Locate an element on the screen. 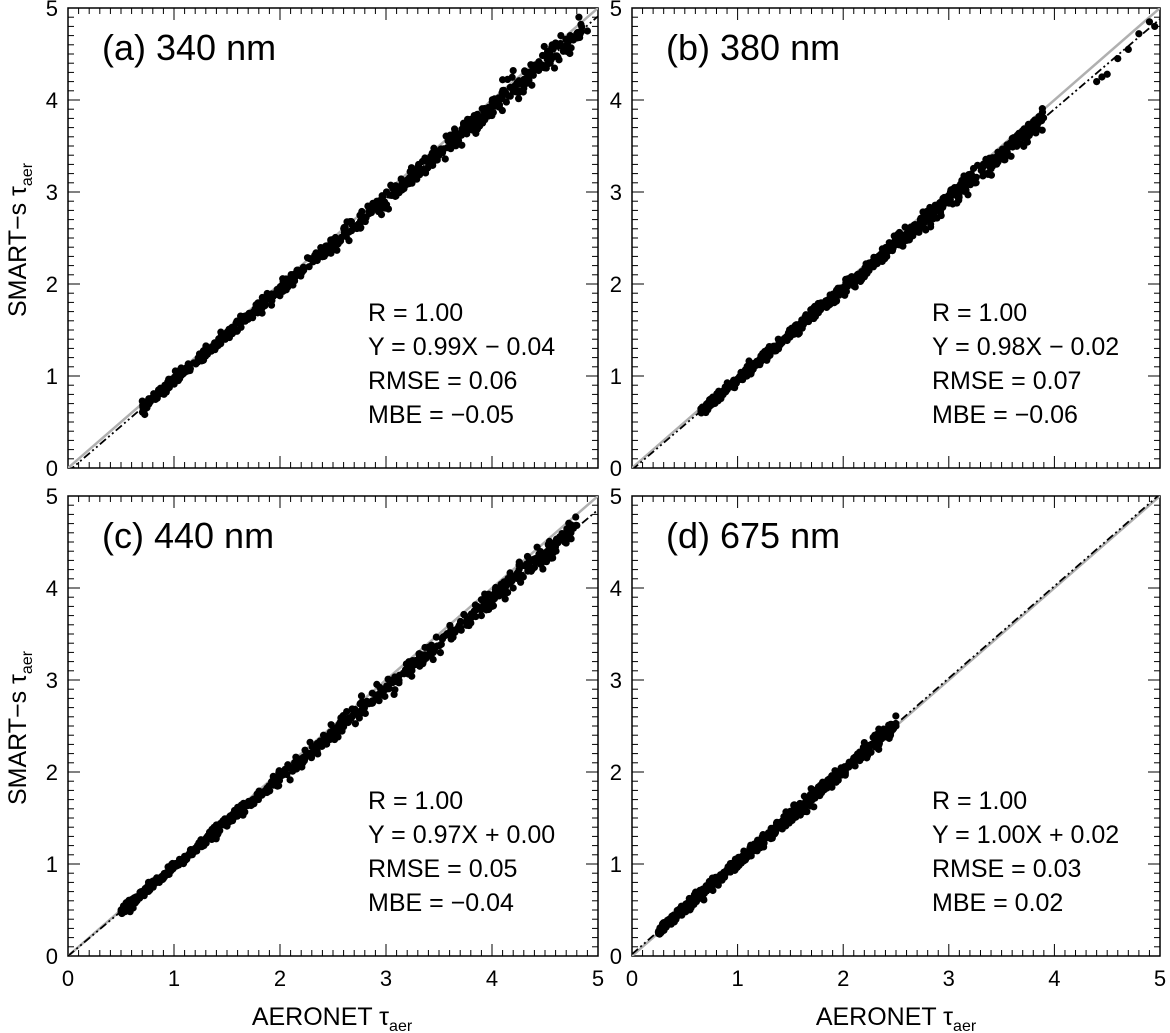 The height and width of the screenshot is (1033, 1170). panel-d-x-tick-label: 2 is located at coordinates (843, 978).